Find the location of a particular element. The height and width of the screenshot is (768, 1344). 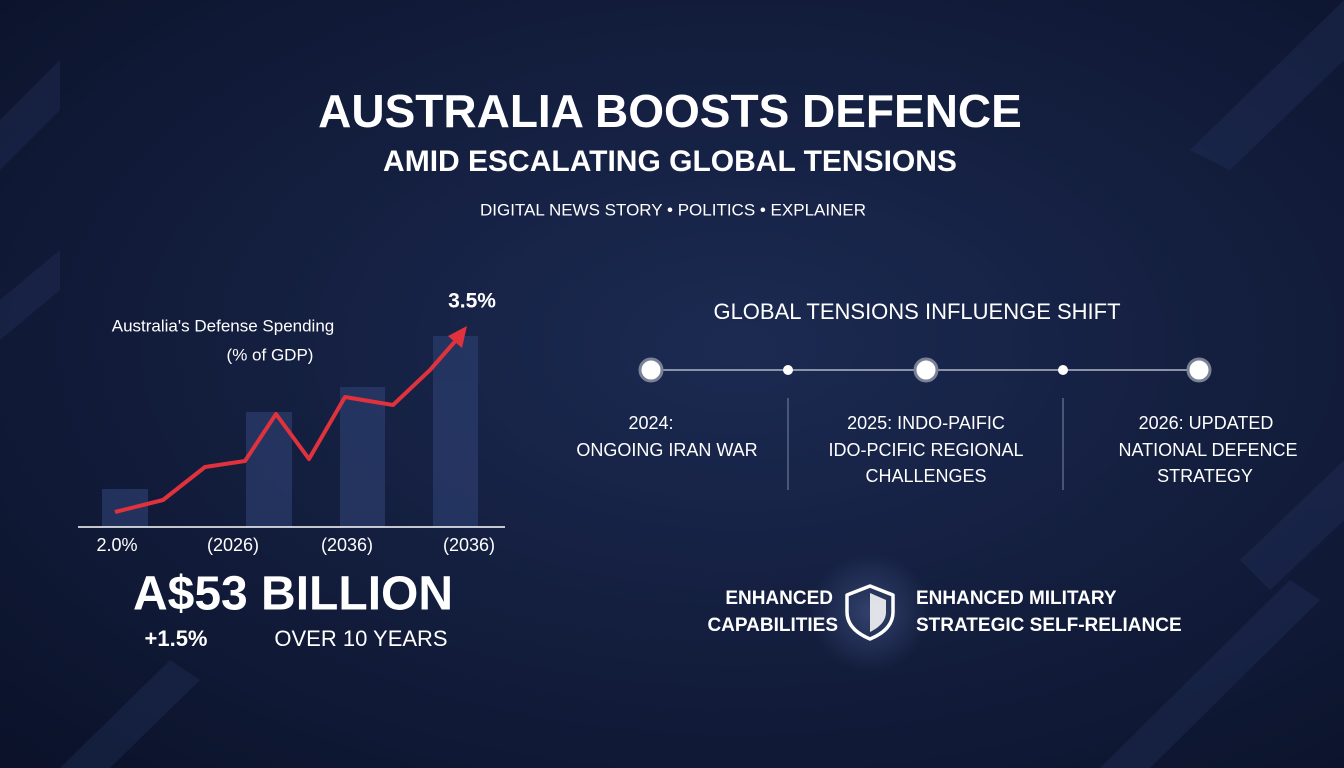

outcome-text: CAPABILITIES is located at coordinates (772, 625).